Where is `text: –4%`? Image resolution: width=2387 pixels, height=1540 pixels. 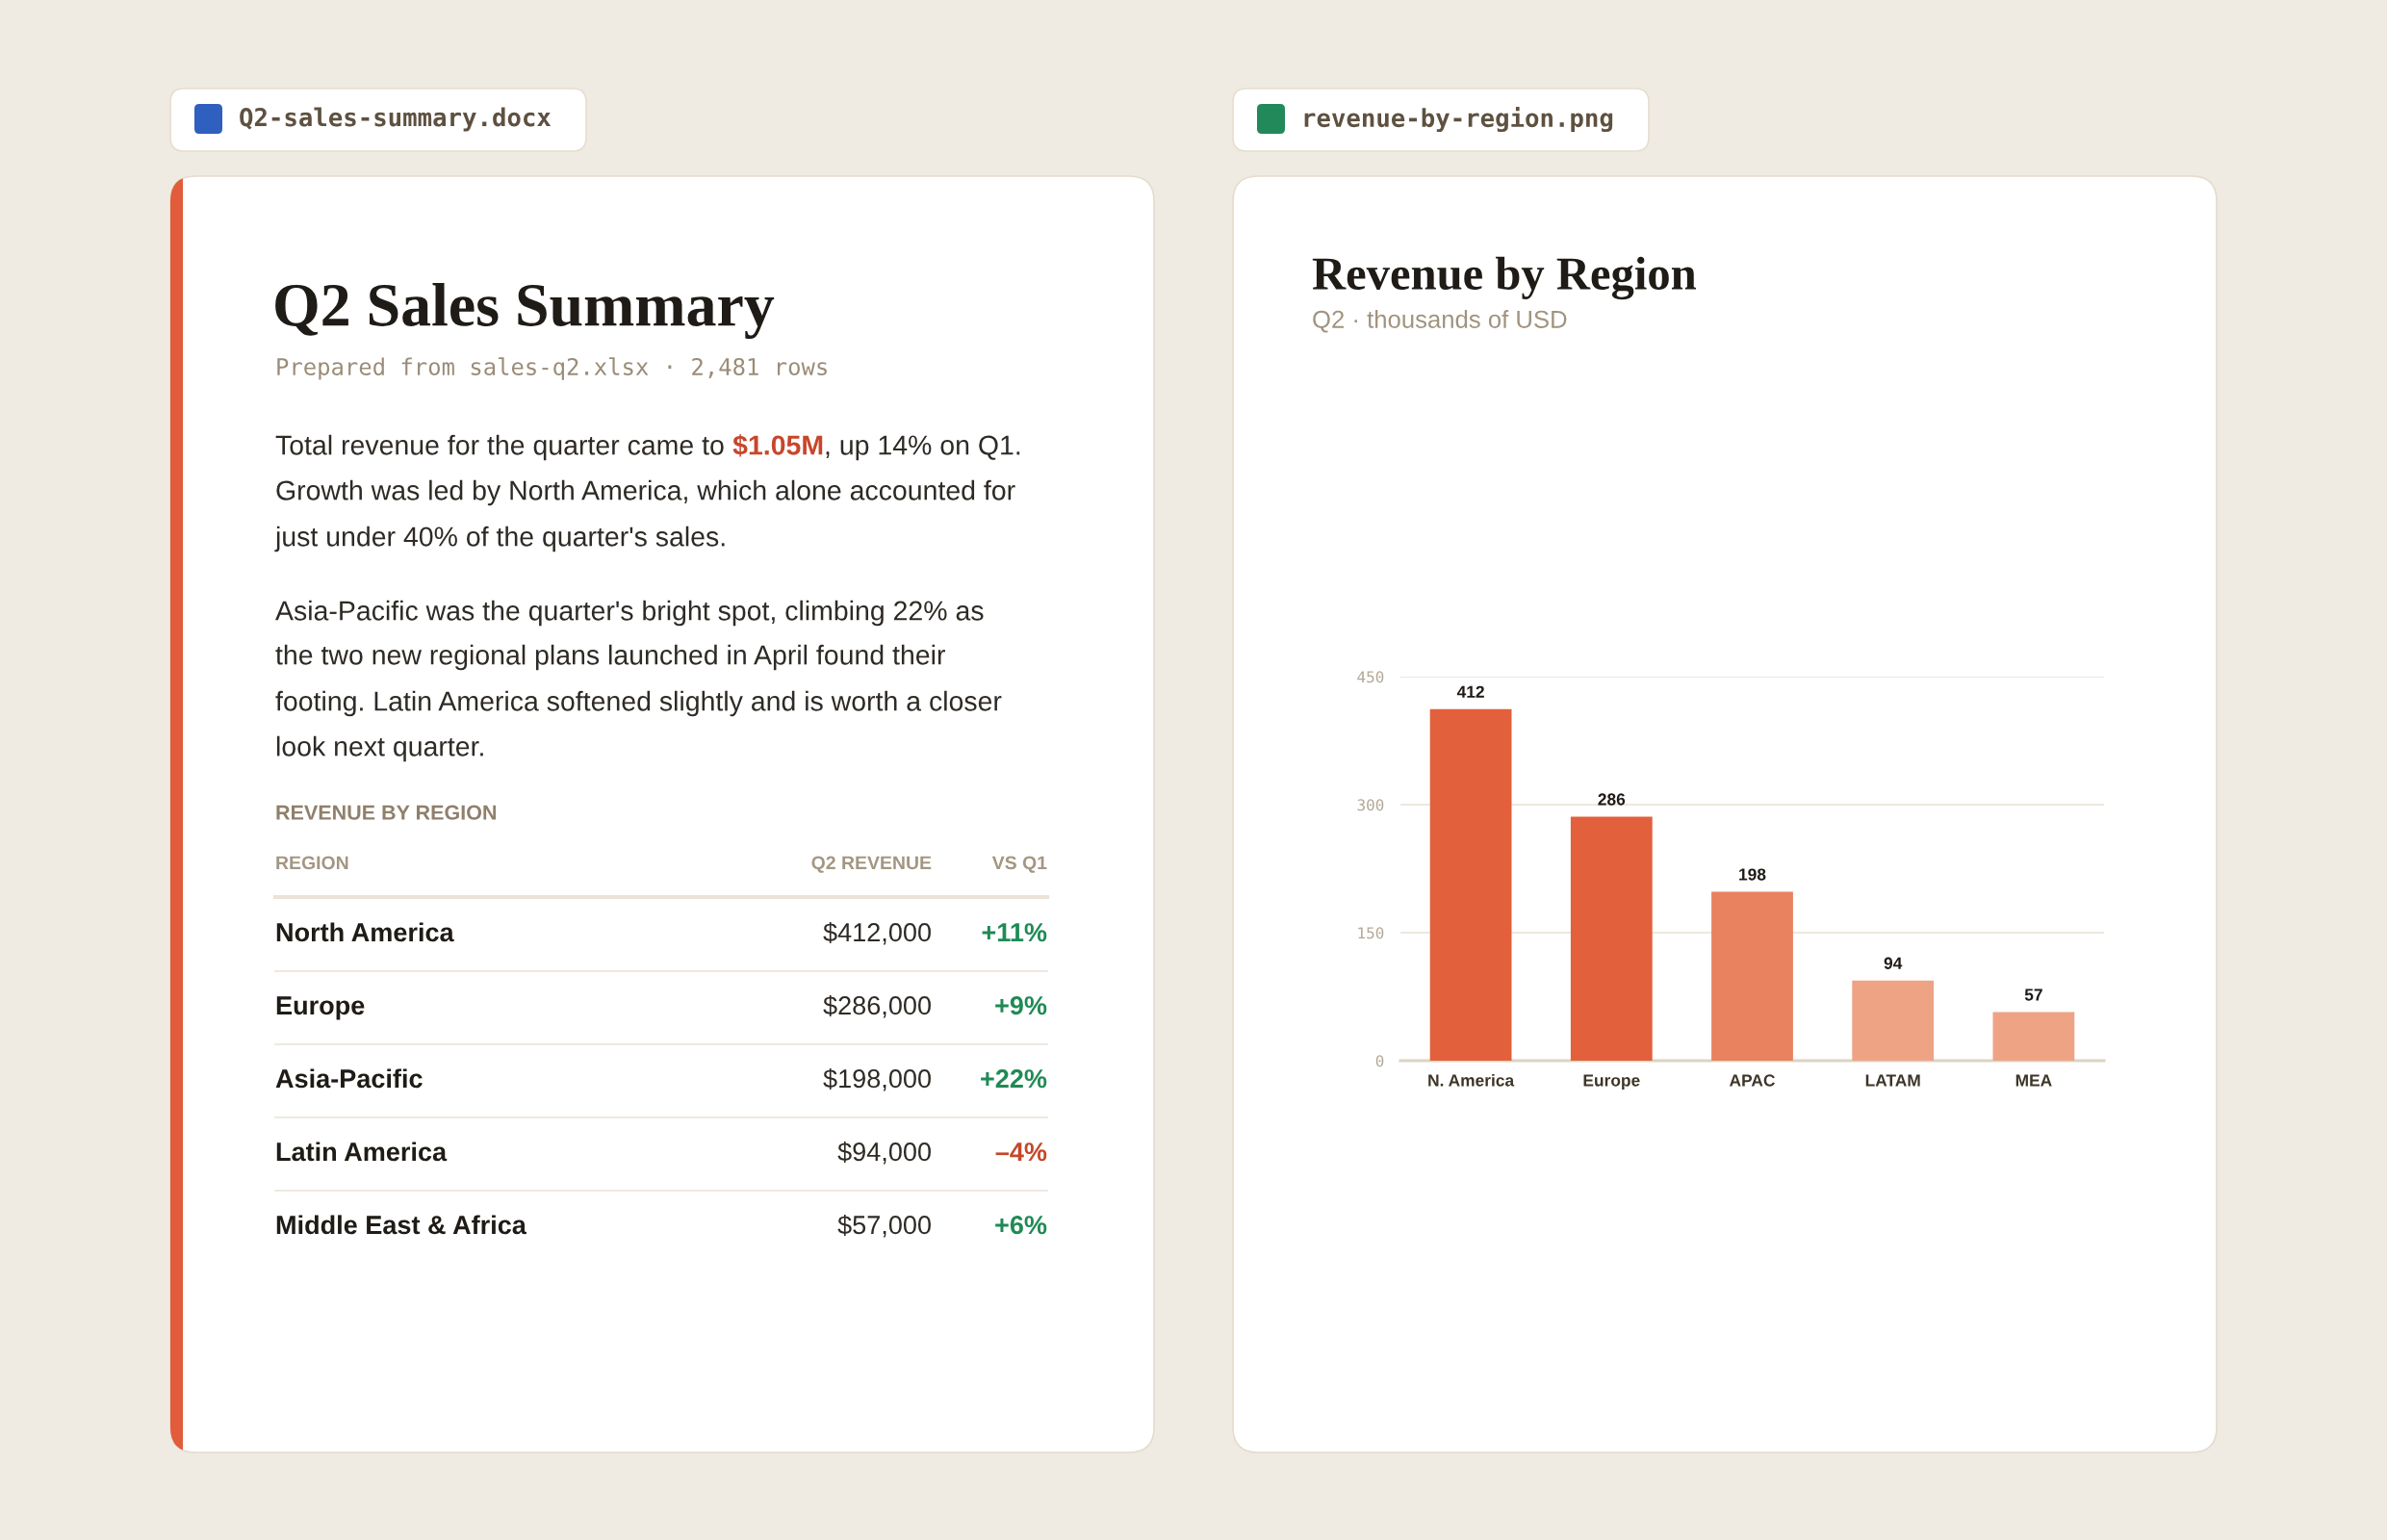 text: –4% is located at coordinates (1021, 1152).